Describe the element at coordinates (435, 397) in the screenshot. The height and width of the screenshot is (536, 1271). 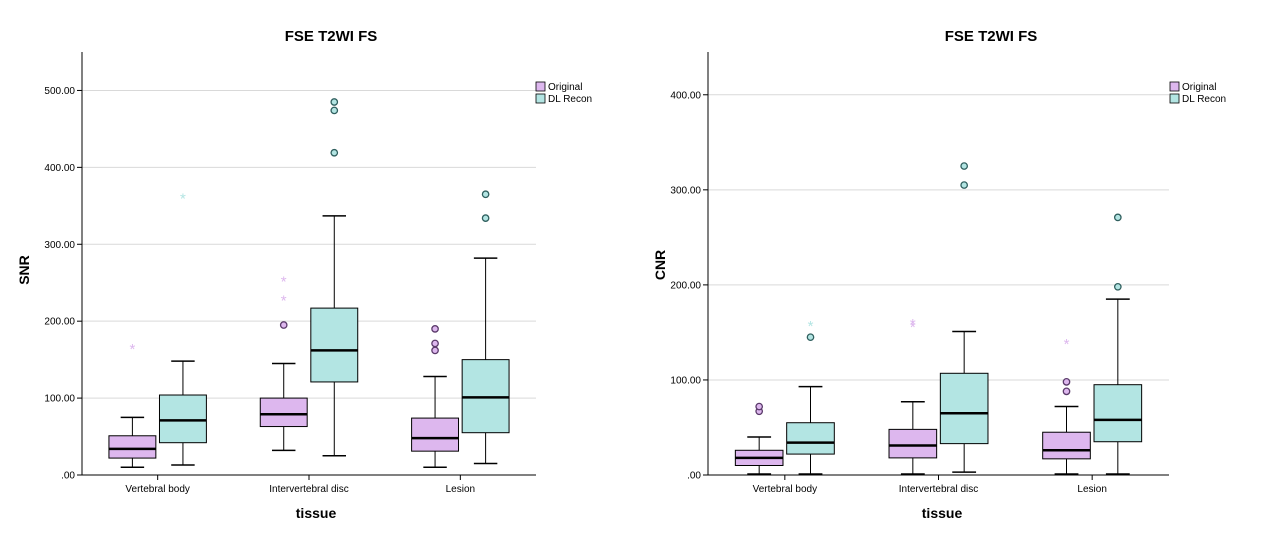
I see `box-original-lesion` at that location.